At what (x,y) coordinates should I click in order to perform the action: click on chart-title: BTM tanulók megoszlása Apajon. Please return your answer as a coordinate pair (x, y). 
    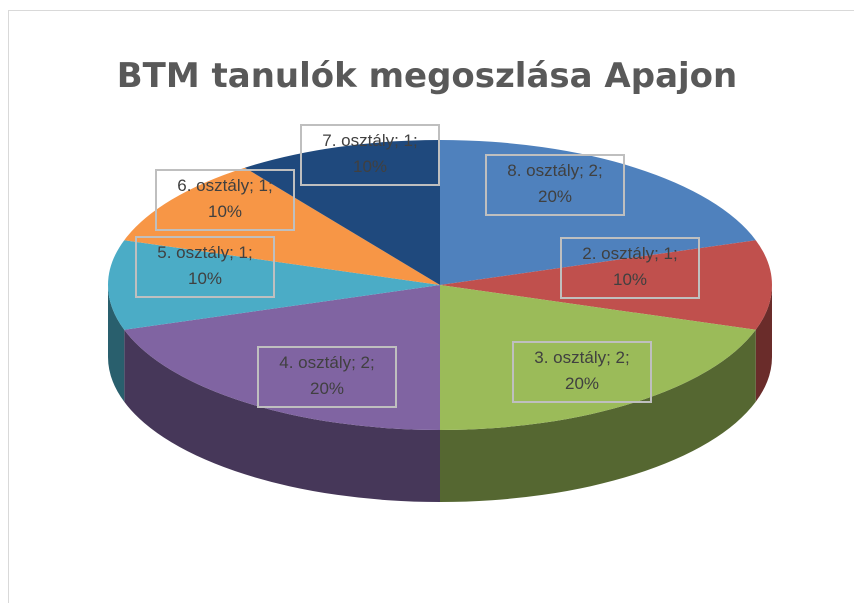
    Looking at the image, I should click on (427, 76).